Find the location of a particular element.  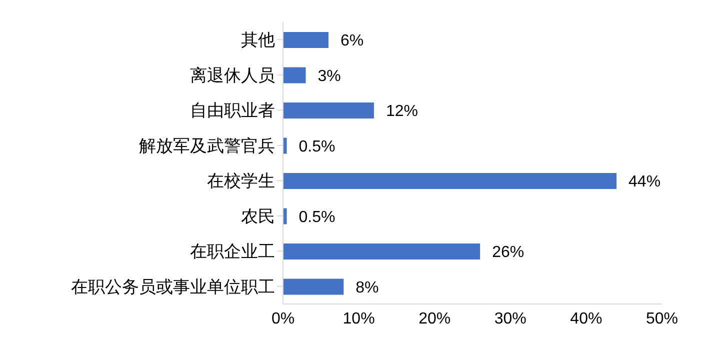

y-tick-label: 在校学生 is located at coordinates (241, 181).